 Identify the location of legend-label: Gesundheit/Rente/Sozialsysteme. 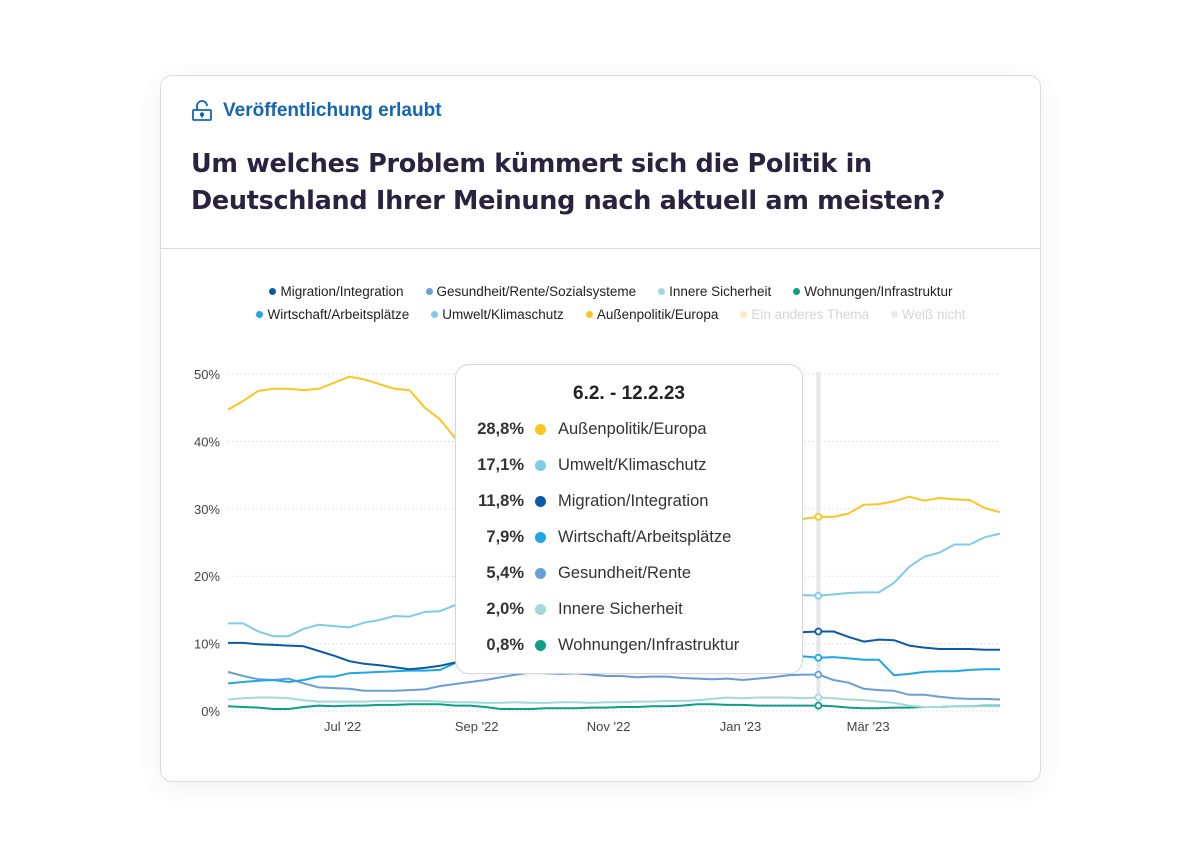
(536, 291).